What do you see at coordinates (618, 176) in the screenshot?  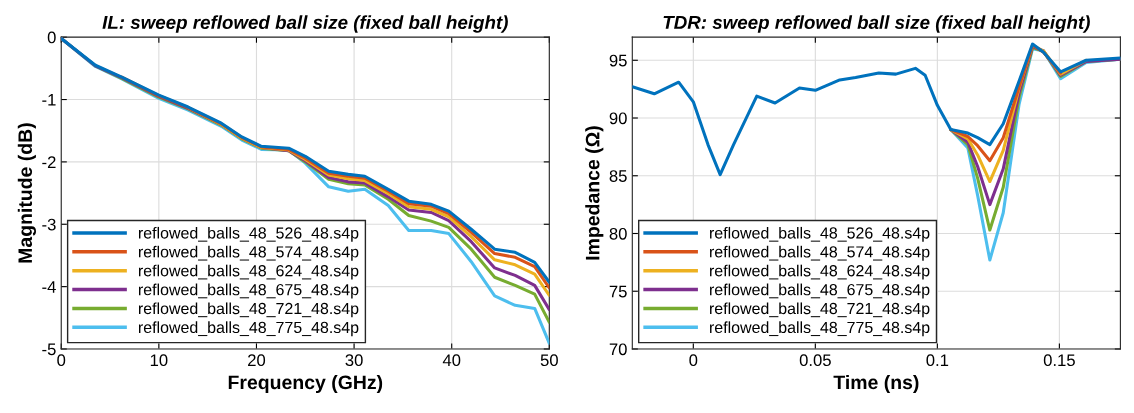 I see `y-tick-label: 85` at bounding box center [618, 176].